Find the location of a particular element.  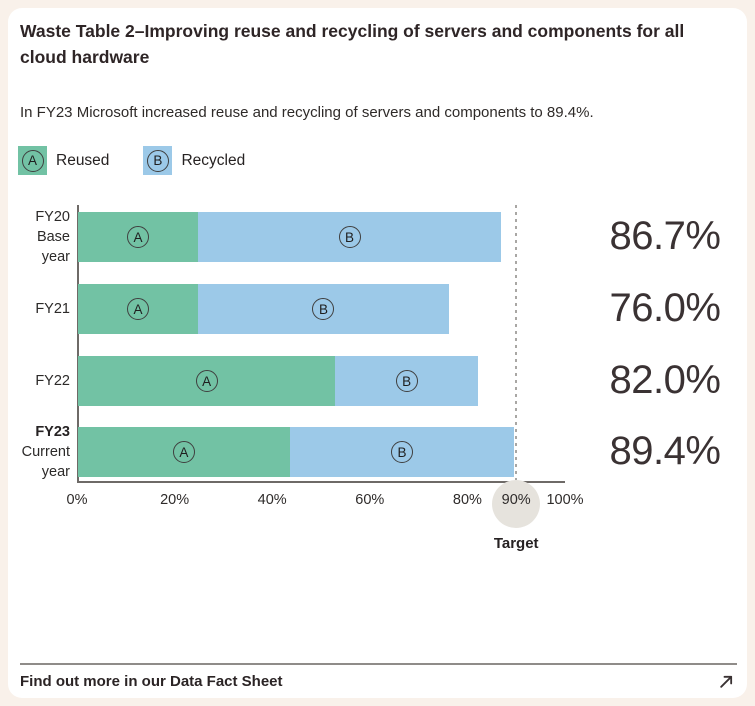

legend-item-recycled: B Recycled is located at coordinates (194, 160).